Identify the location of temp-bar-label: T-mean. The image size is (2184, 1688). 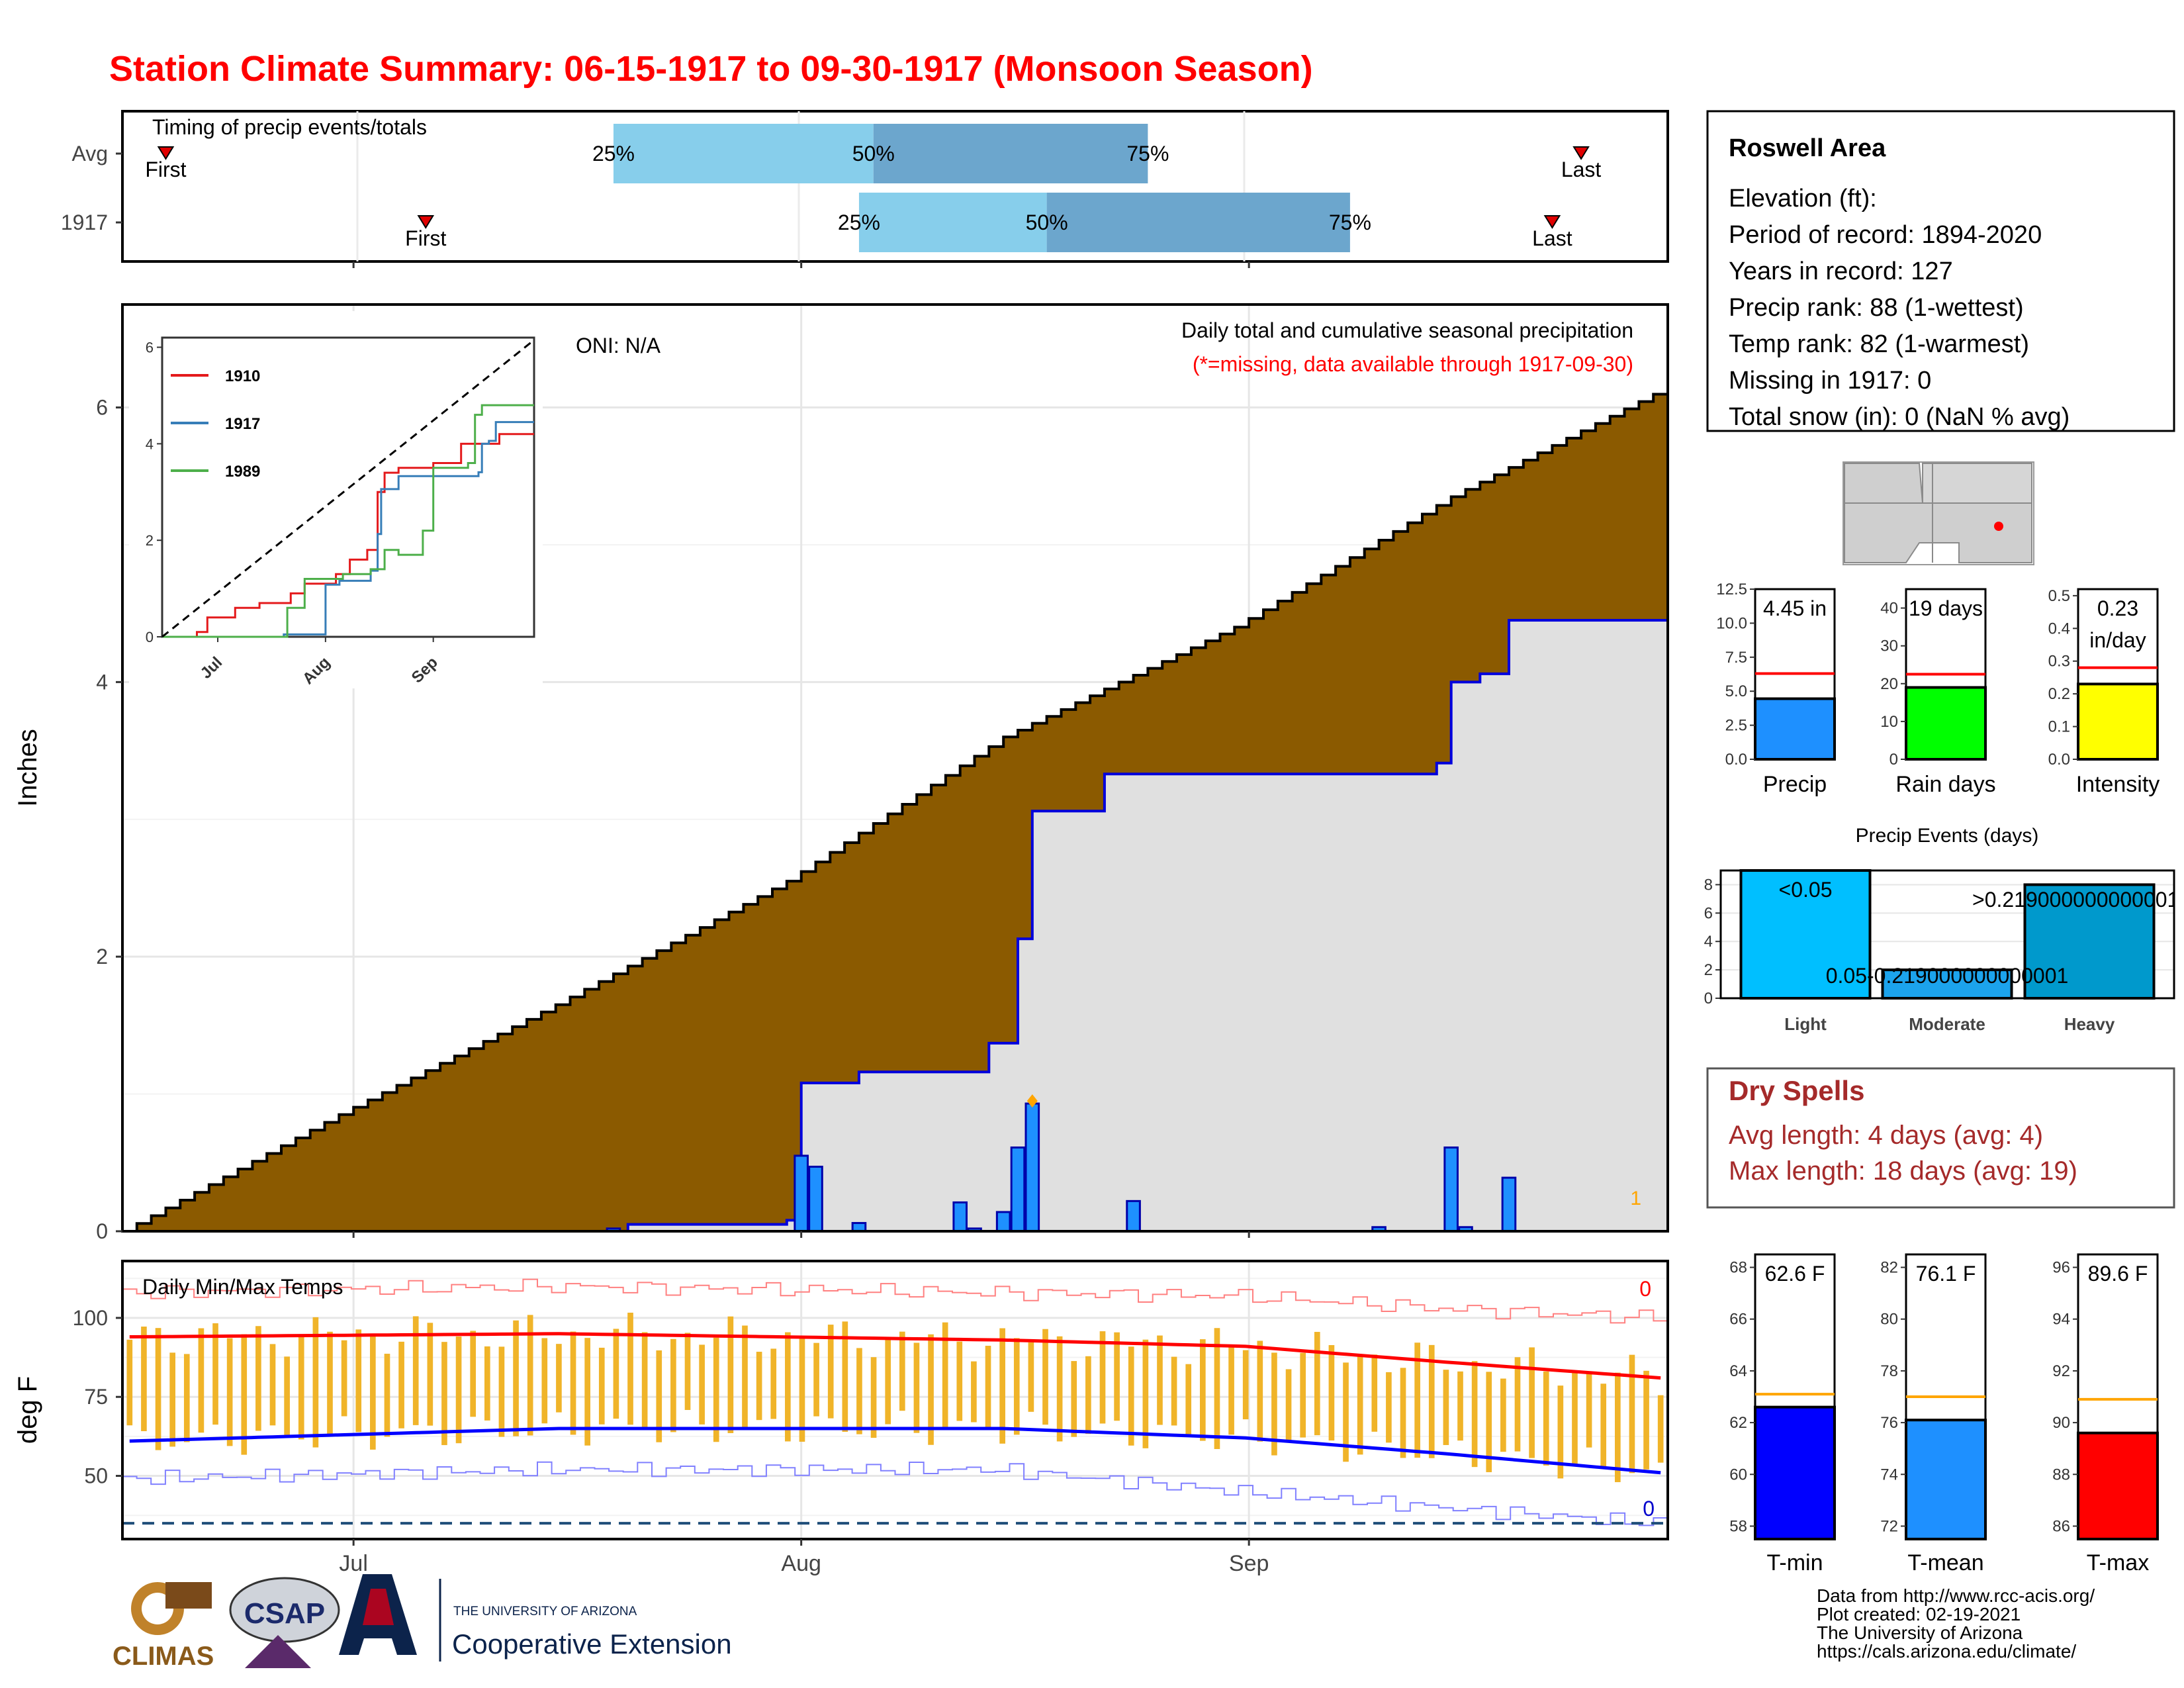
(1945, 1562).